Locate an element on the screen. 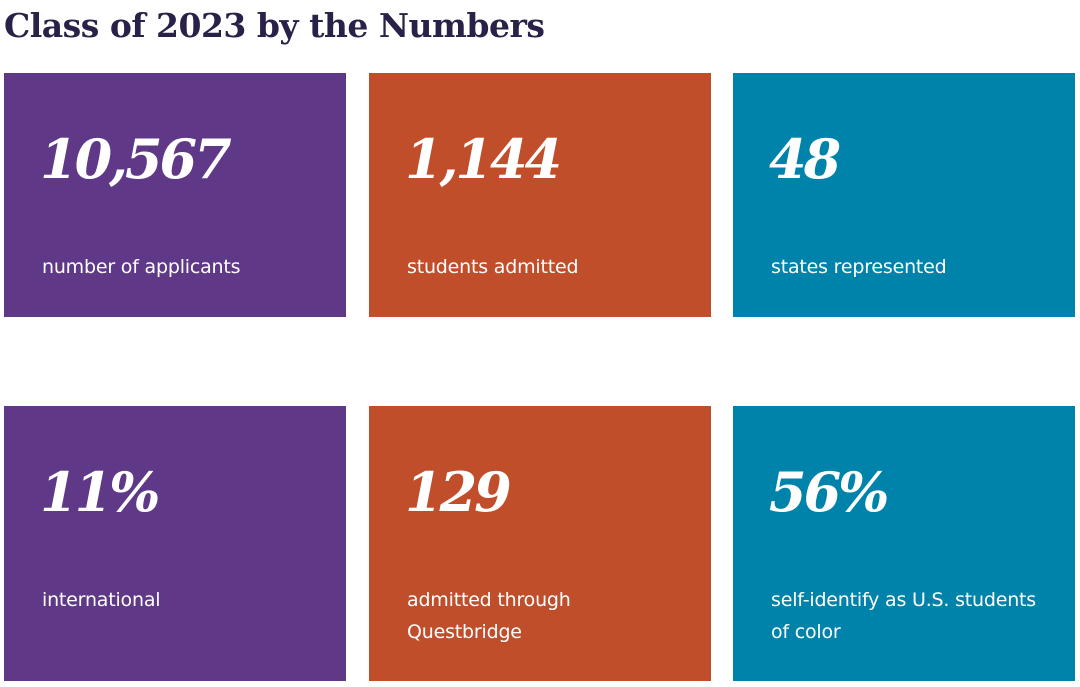 Image resolution: width=1080 pixels, height=687 pixels. page-title: Class of 2023 by the Numbers is located at coordinates (274, 25).